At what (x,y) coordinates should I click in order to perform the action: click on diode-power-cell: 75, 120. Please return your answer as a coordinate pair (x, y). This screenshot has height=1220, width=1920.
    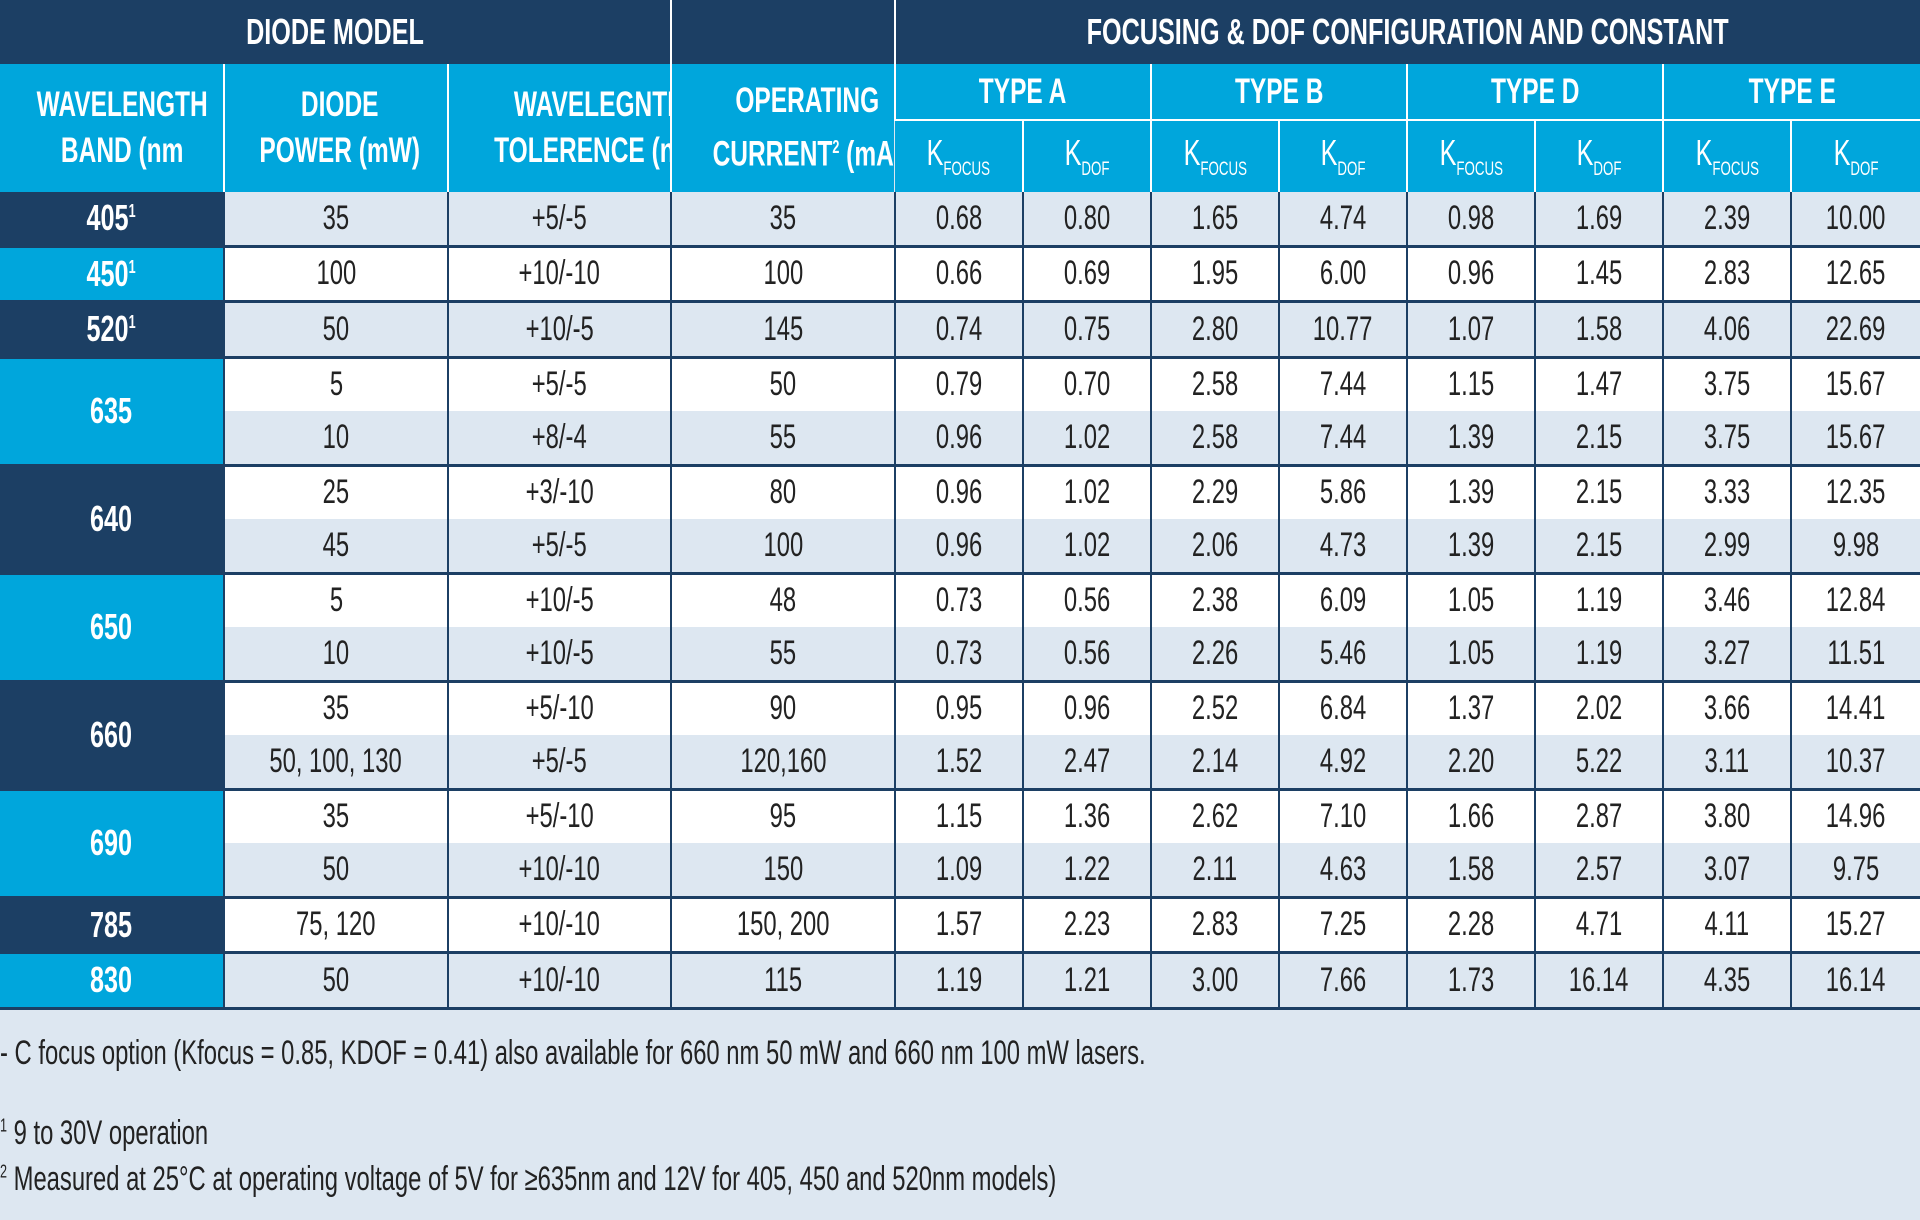
    Looking at the image, I should click on (335, 924).